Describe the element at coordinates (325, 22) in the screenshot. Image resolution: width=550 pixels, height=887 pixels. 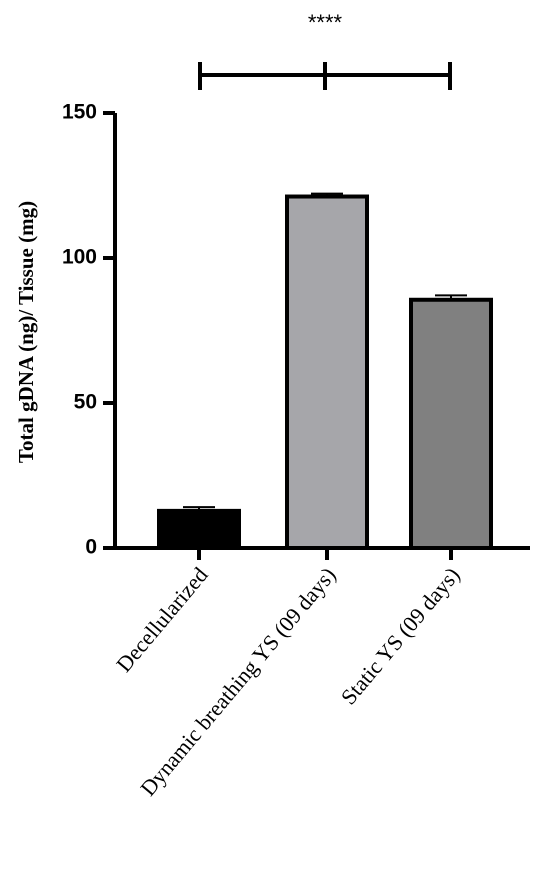
I see `significance-label: ****` at that location.